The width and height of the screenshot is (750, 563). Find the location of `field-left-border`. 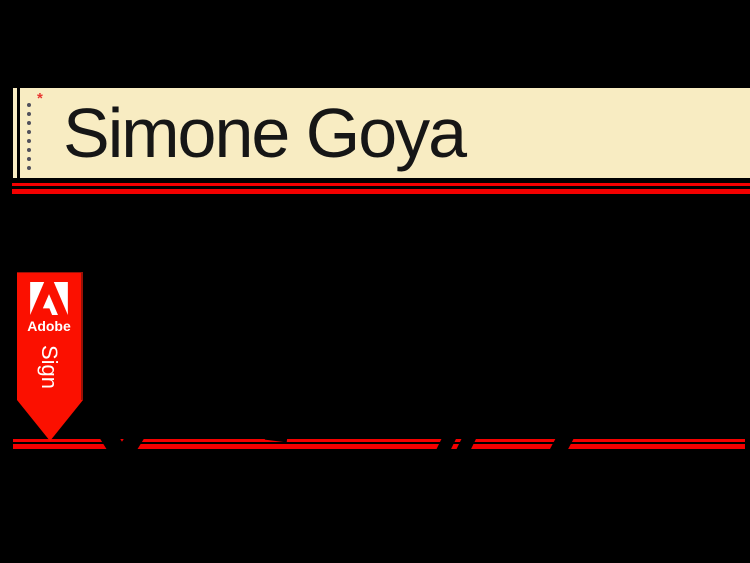

field-left-border is located at coordinates (18, 133).